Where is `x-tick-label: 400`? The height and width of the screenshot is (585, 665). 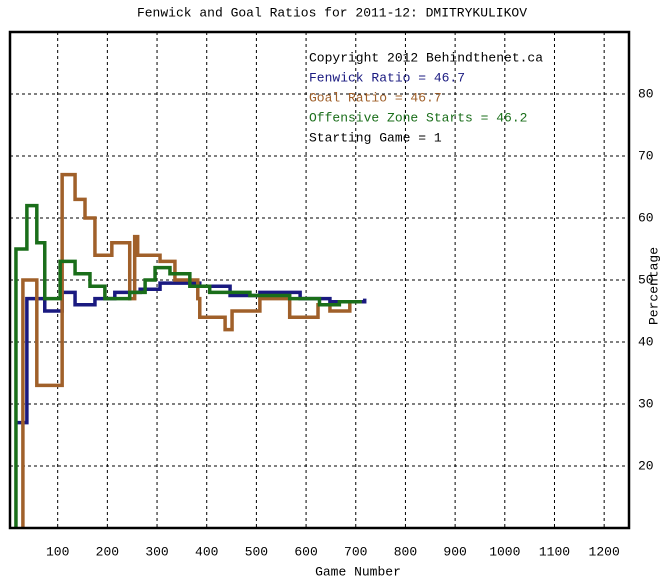 x-tick-label: 400 is located at coordinates (206, 551).